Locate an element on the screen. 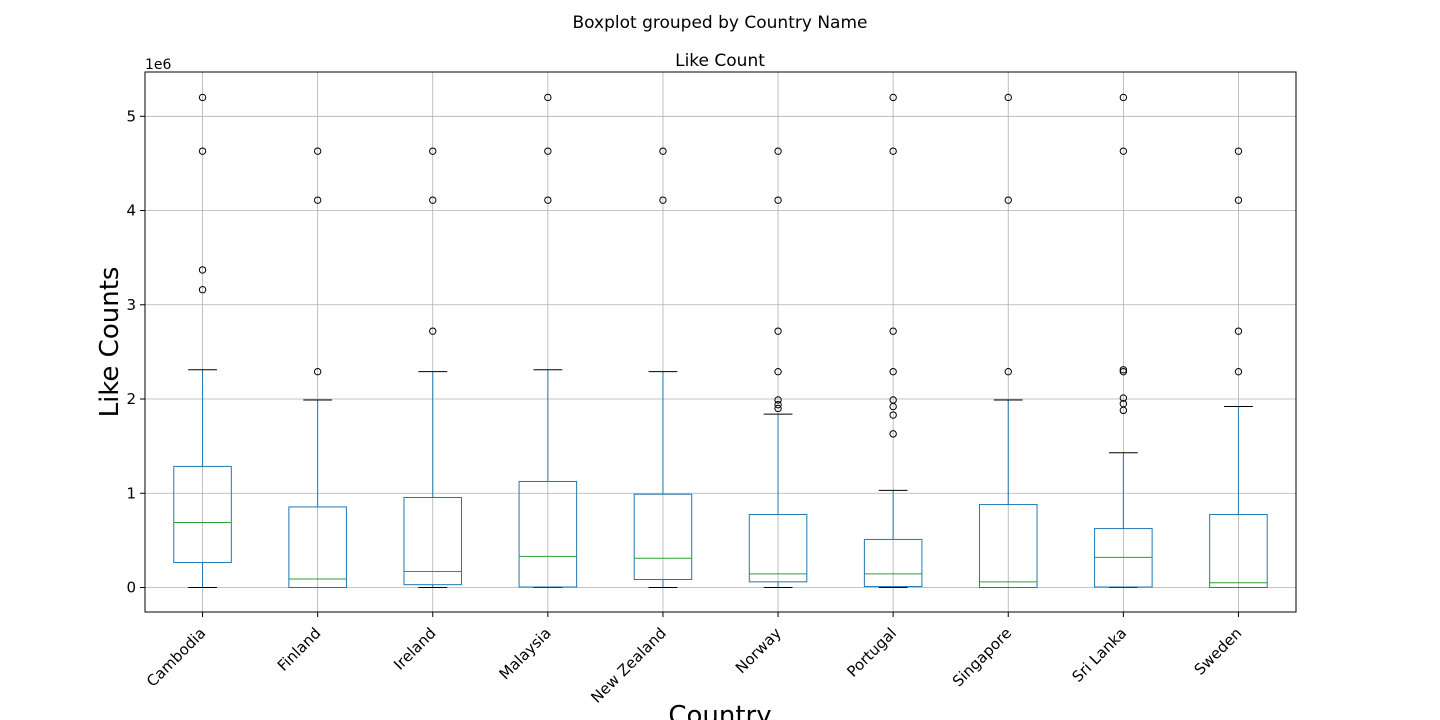 This screenshot has height=720, width=1440. x-tick-label: Sweden is located at coordinates (1218, 651).